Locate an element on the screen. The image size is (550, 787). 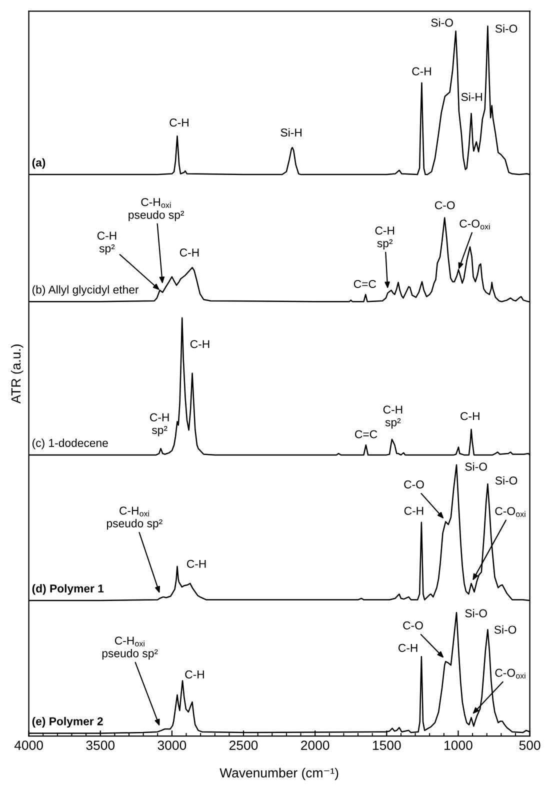
legend-label: (b) Allyl glycidyl ether is located at coordinates (85, 290).